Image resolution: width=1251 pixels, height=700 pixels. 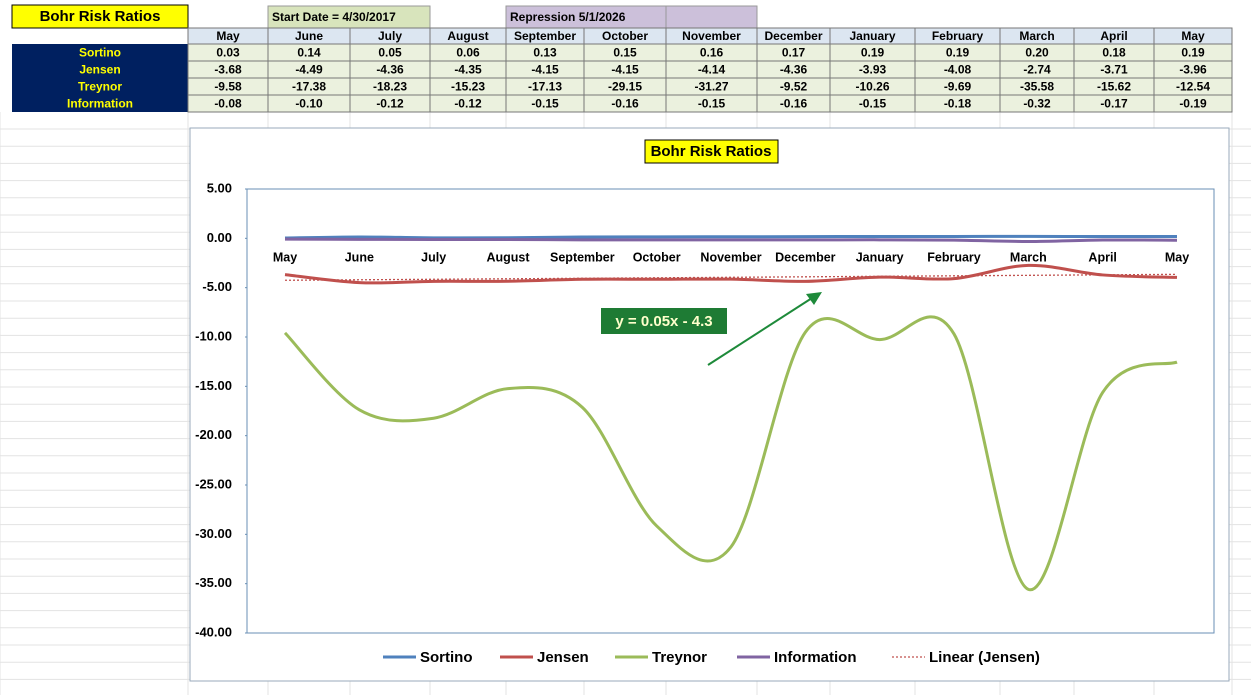 I want to click on cell-value: -29.15, so click(x=625, y=87).